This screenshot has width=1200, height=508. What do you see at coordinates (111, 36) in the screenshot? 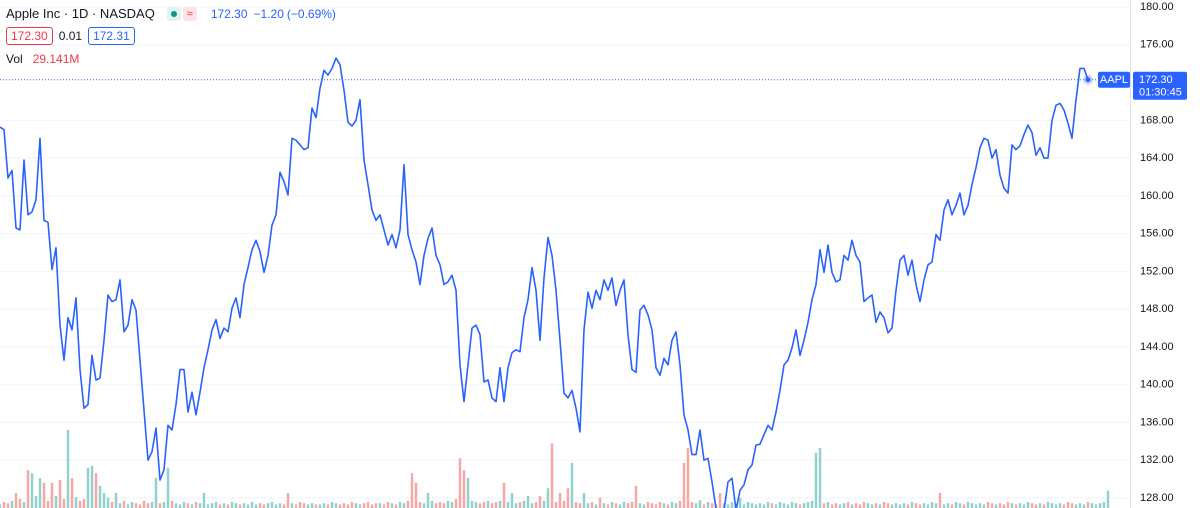
I see `ask: 172.31` at bounding box center [111, 36].